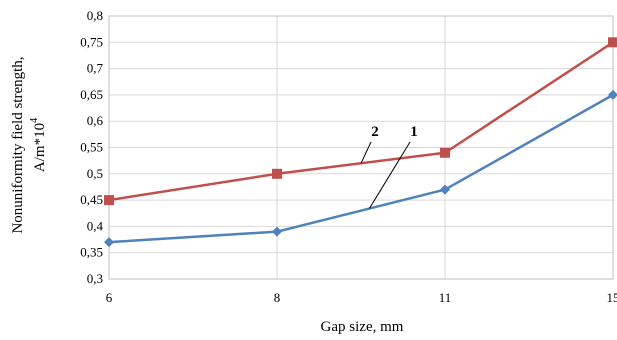  Describe the element at coordinates (109, 297) in the screenshot. I see `x-tick-label: 6` at that location.